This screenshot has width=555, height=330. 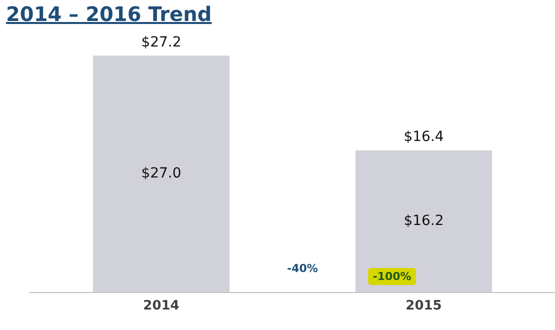 What do you see at coordinates (424, 221) in the screenshot?
I see `data-label: $16.2` at bounding box center [424, 221].